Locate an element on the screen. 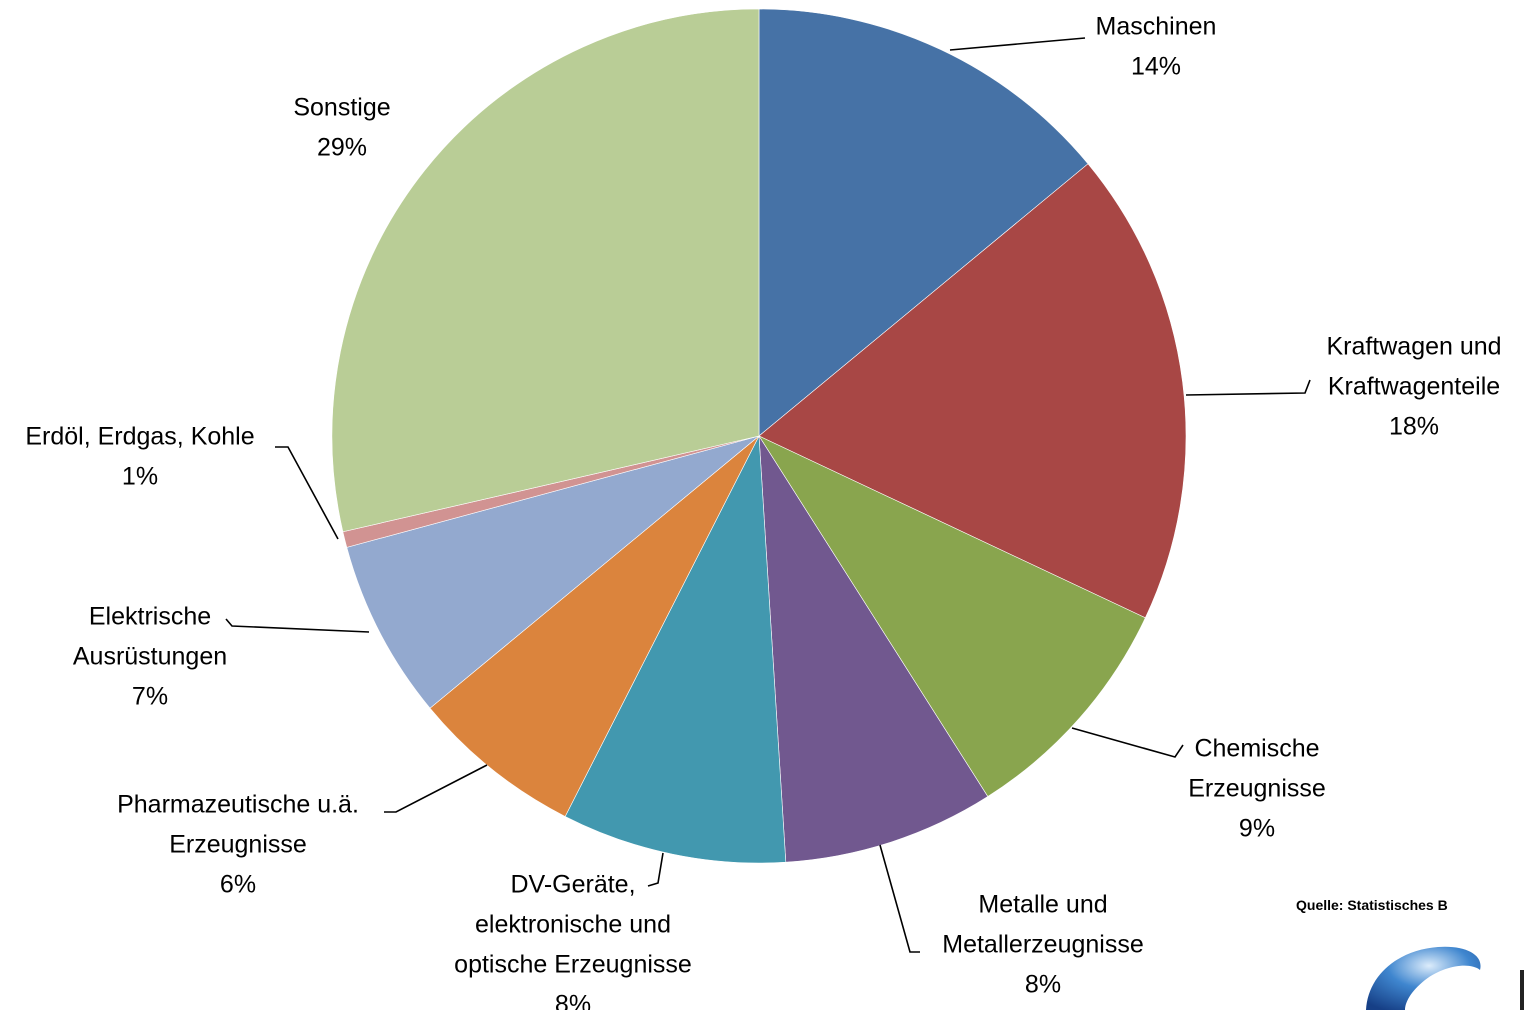 The width and height of the screenshot is (1524, 1010). logo is located at coordinates (1445, 978).